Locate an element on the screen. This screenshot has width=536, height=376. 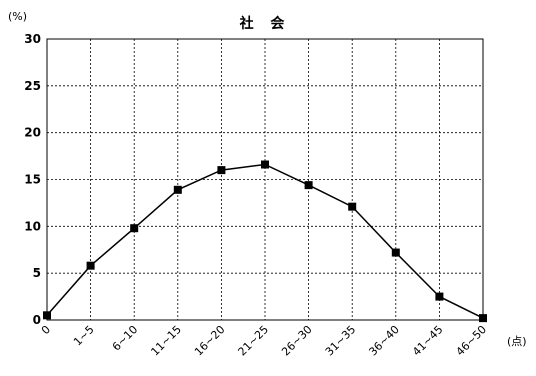
y-axis-ticks: 0 5 10 15 20 25 30 is located at coordinates (32, 179).